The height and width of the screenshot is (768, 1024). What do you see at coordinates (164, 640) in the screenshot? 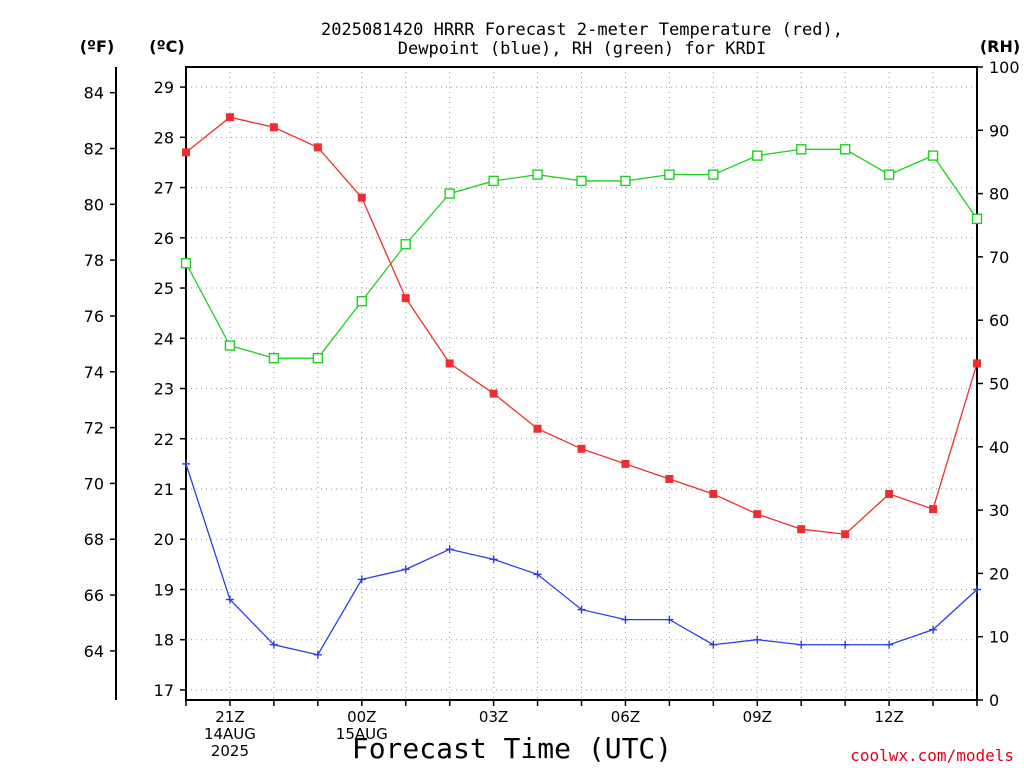
I see `celsius-tick-label: 18` at bounding box center [164, 640].